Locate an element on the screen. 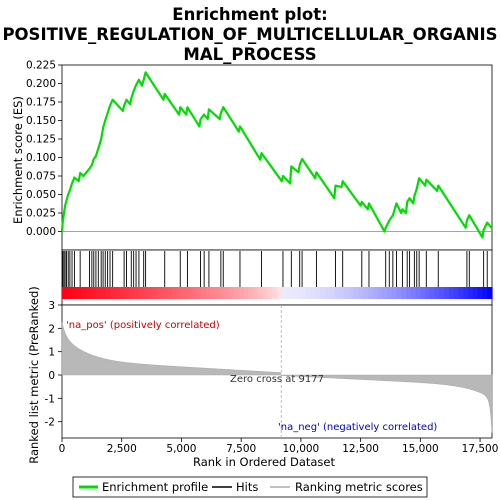 Image resolution: width=500 pixels, height=500 pixels. legend-es-label: Enrichment profile is located at coordinates (155, 487).